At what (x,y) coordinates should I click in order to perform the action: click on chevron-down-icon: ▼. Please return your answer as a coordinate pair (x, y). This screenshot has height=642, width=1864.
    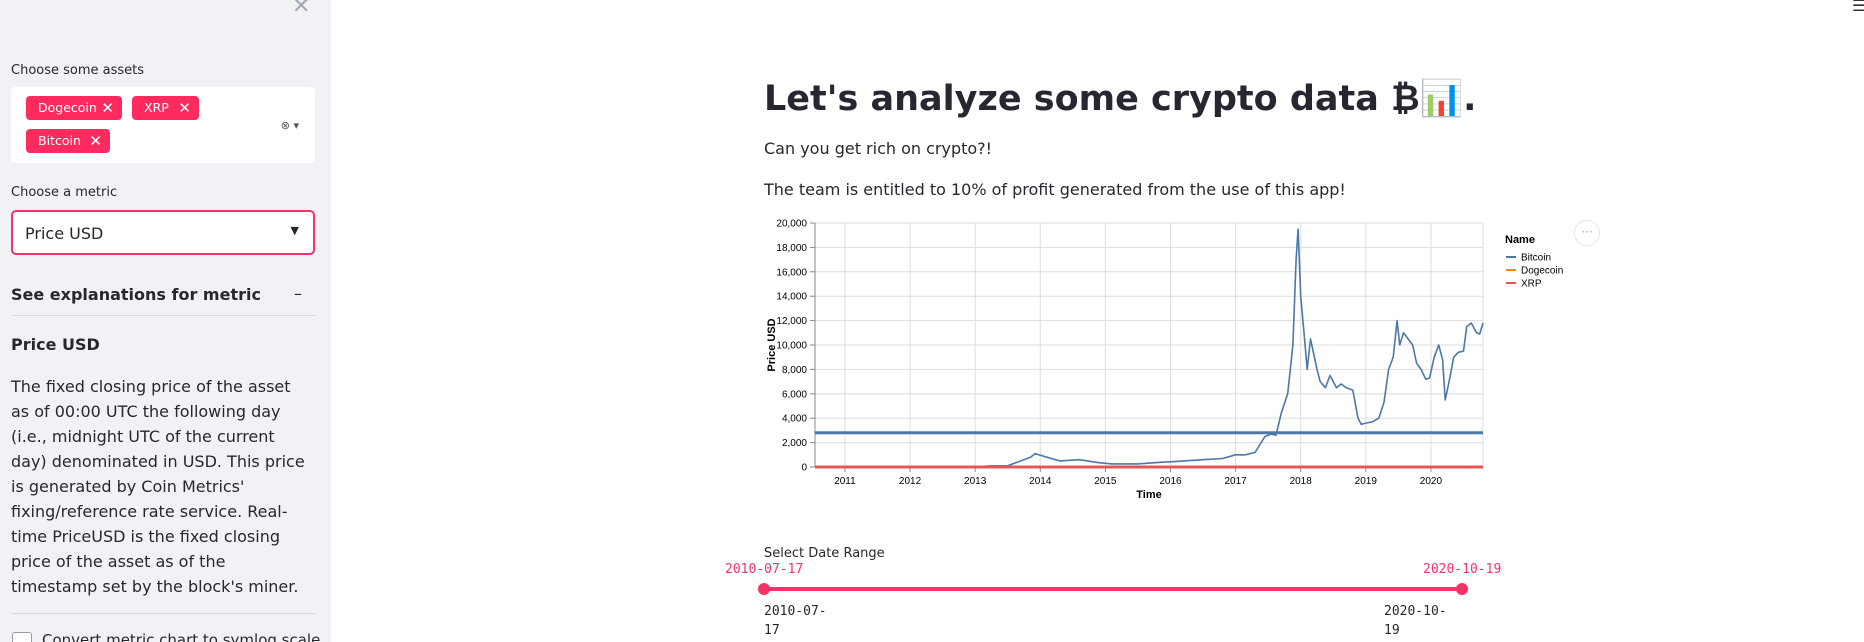
    Looking at the image, I should click on (294, 230).